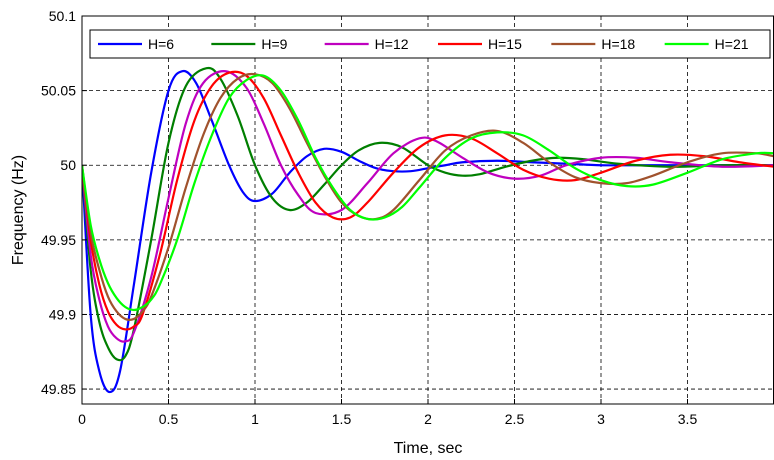 This screenshot has width=774, height=460. I want to click on x-axis-label: Time, sec, so click(428, 448).